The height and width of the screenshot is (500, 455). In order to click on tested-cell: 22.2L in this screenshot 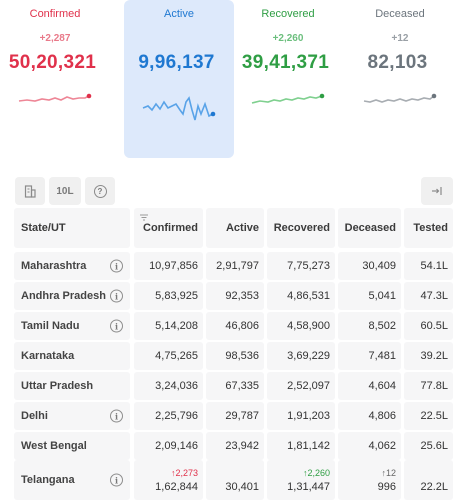, I will do `click(428, 480)`.